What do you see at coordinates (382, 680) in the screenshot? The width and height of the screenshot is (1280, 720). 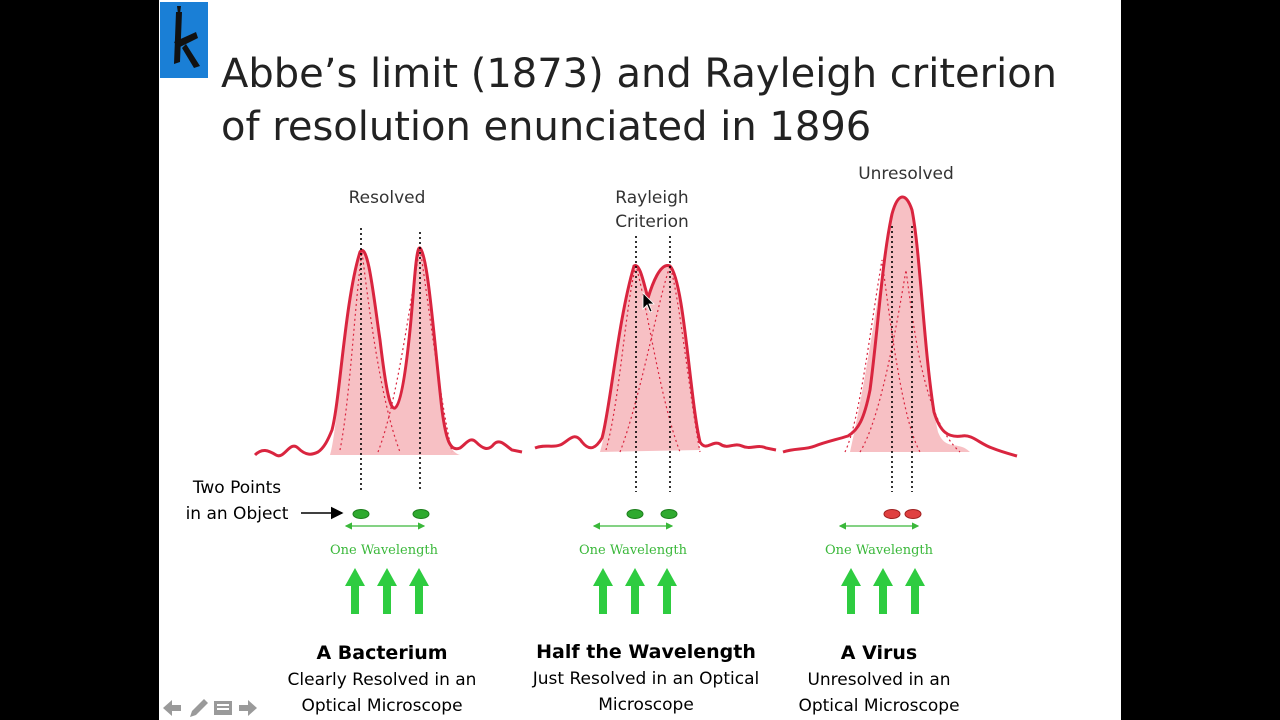 I see `caption-line-1: Clearly Resolved in an` at bounding box center [382, 680].